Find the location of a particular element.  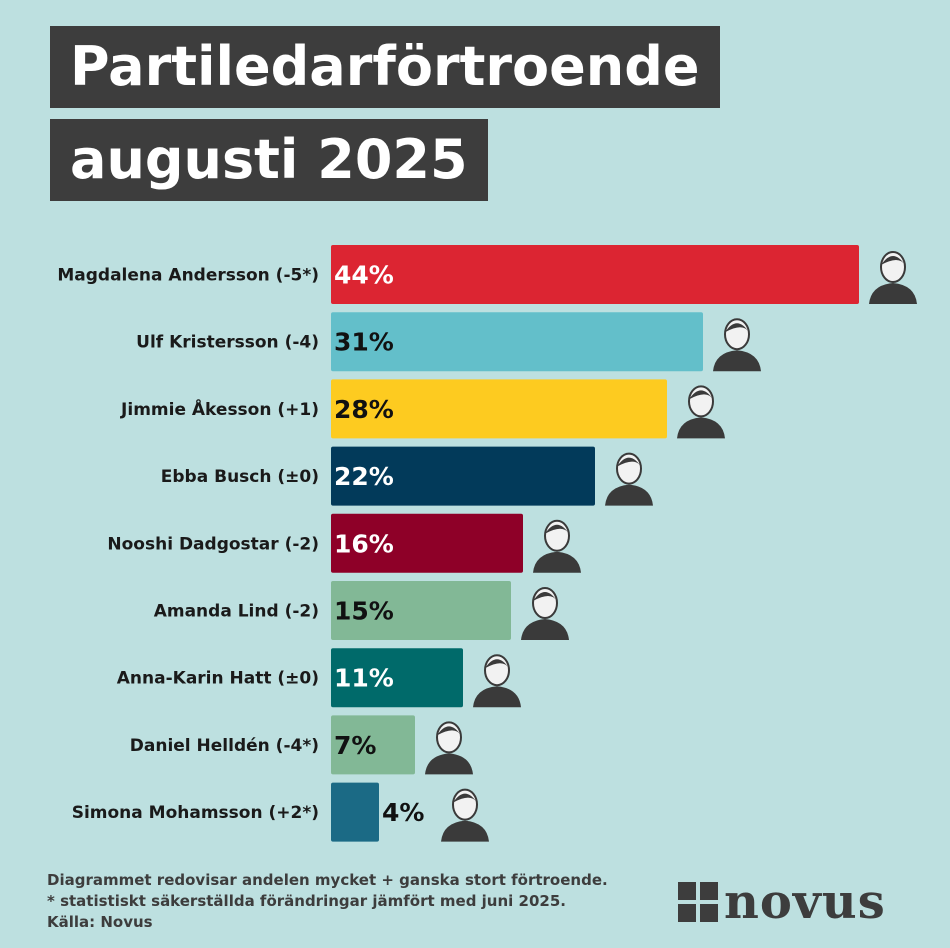

value-label: 31% is located at coordinates (364, 342).